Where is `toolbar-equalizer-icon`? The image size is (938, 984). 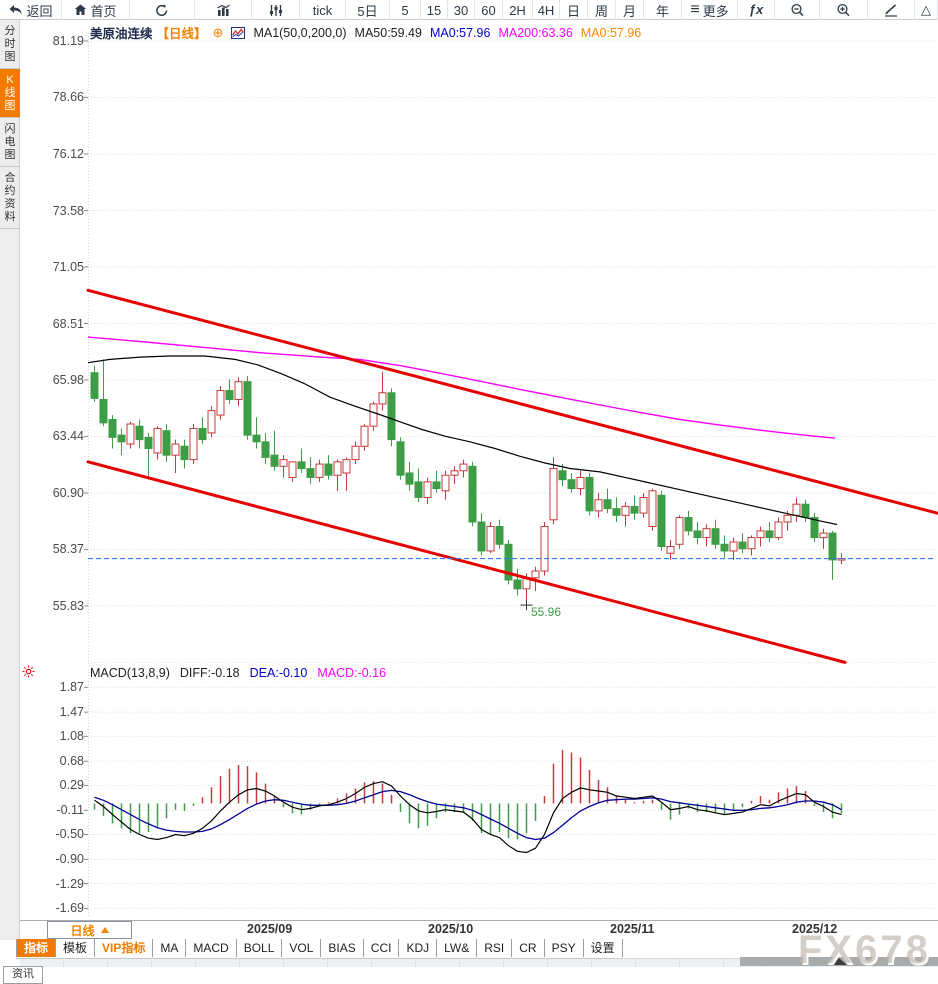
toolbar-equalizer-icon is located at coordinates (276, 10).